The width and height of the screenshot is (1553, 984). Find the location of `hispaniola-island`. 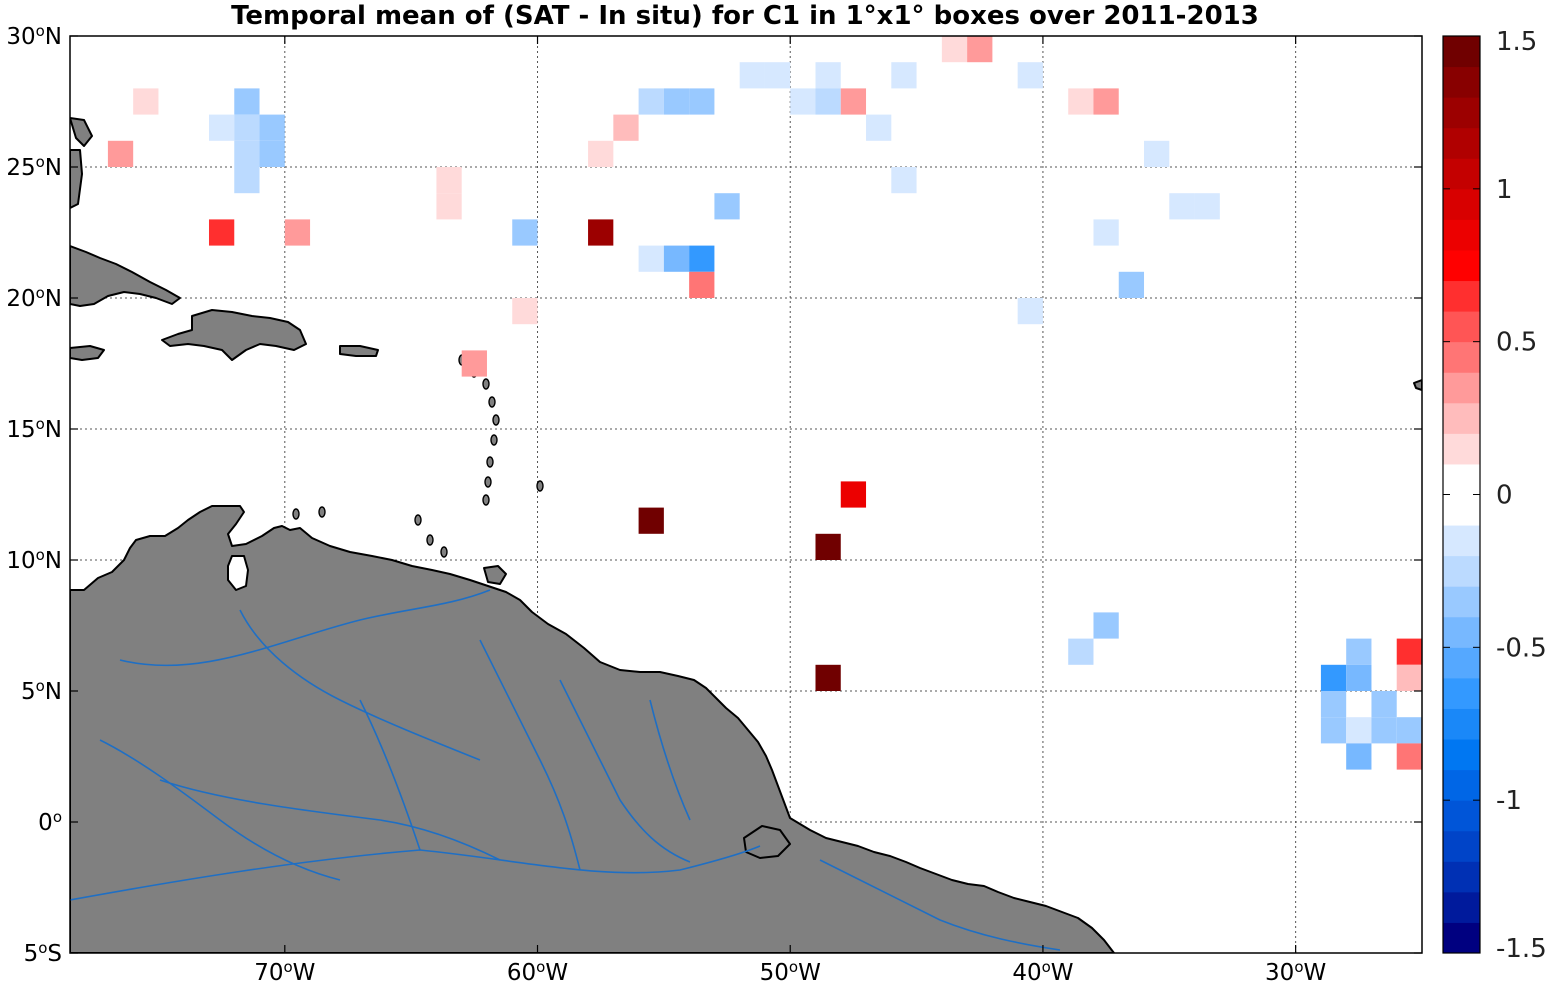

hispaniola-island is located at coordinates (234, 335).